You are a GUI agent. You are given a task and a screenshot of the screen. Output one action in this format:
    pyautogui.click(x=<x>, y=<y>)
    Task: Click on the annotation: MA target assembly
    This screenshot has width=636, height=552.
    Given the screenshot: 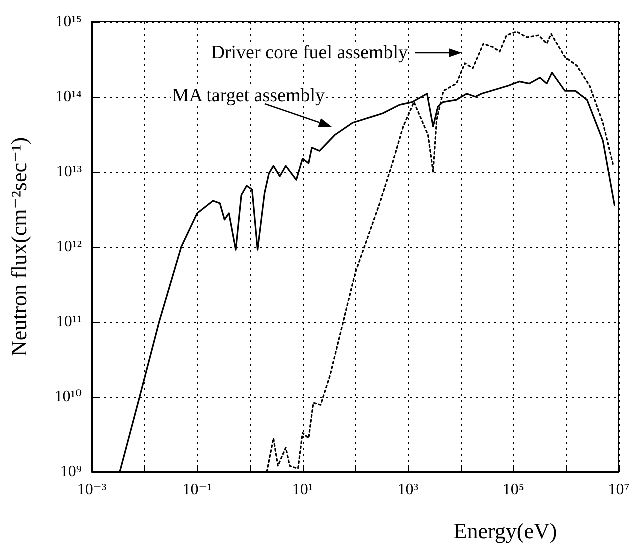 What is the action you would take?
    pyautogui.click(x=249, y=96)
    